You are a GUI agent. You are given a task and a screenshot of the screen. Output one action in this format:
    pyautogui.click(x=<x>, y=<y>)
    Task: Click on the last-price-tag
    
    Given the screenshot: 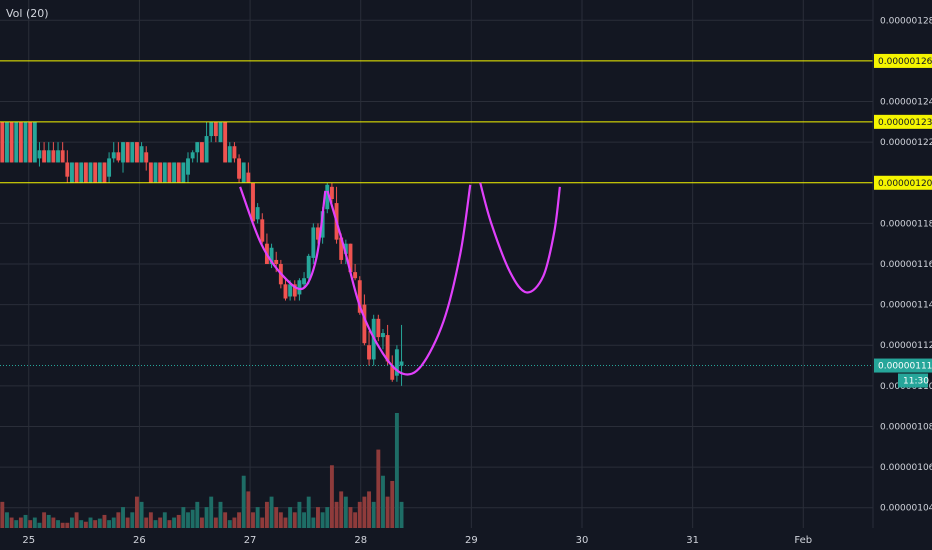 What is the action you would take?
    pyautogui.click(x=903, y=365)
    